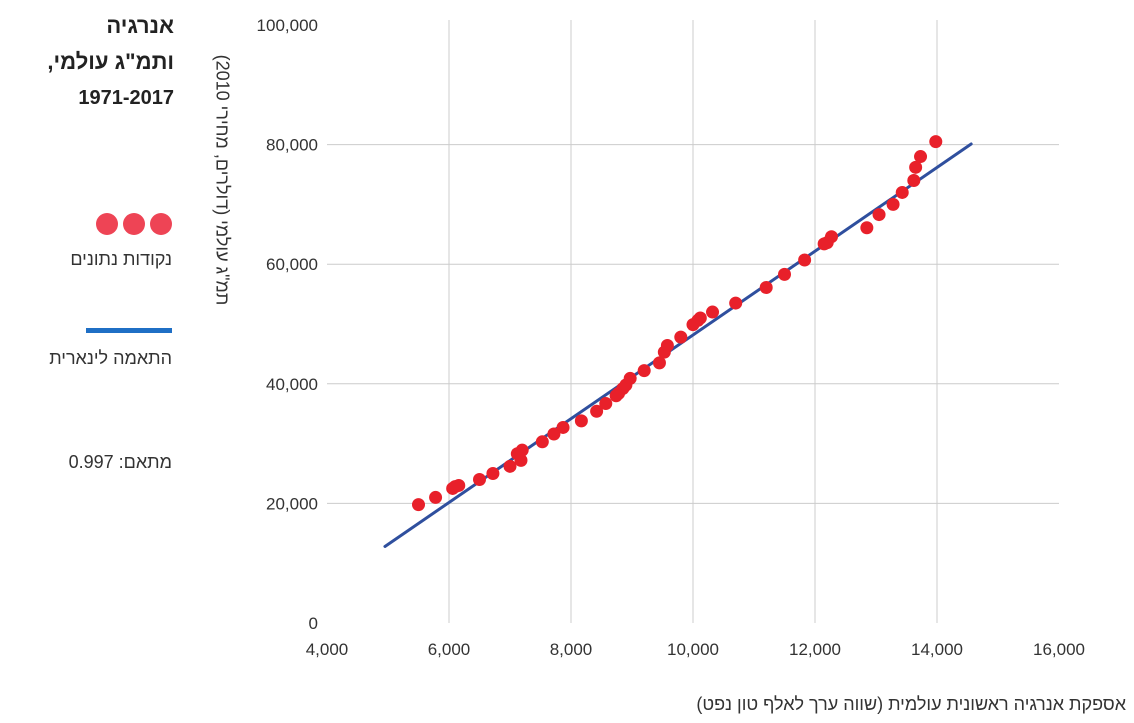  What do you see at coordinates (292, 384) in the screenshot?
I see `y-tick-label: 40,000` at bounding box center [292, 384].